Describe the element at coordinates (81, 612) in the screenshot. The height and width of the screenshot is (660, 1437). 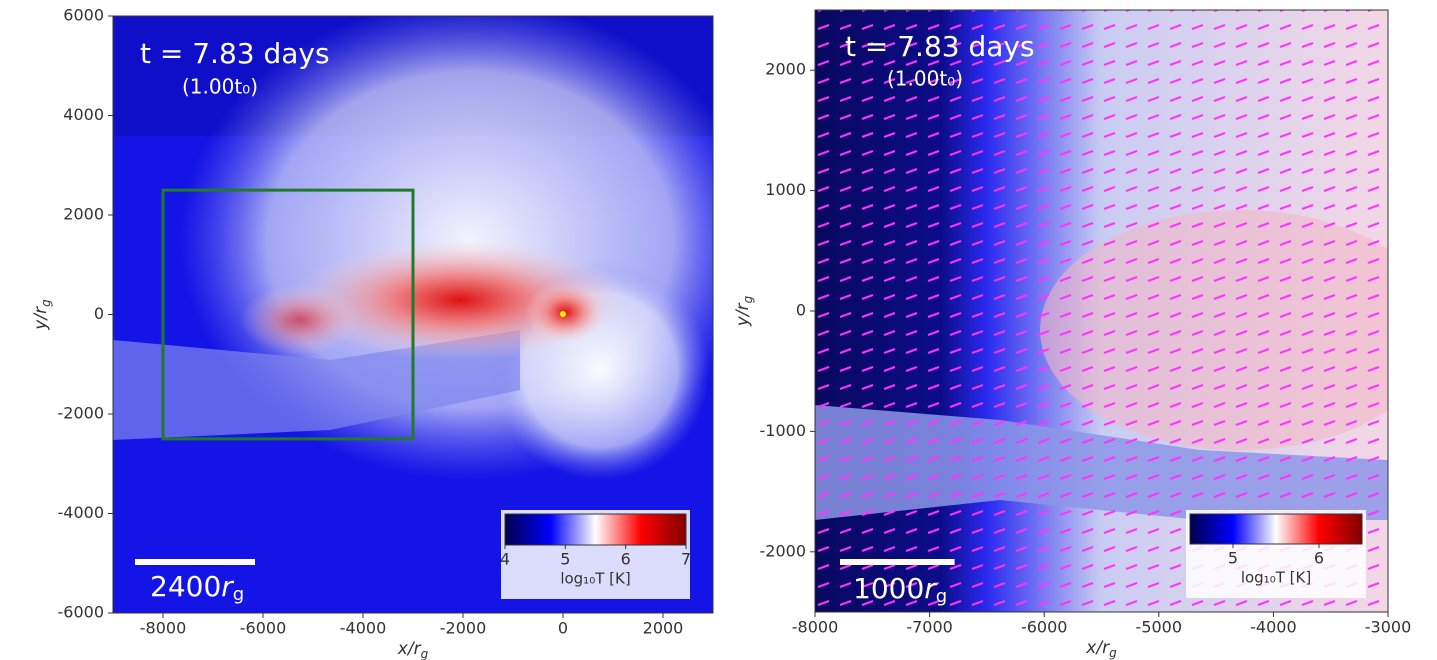
I see `y-tick-label: -6000` at that location.